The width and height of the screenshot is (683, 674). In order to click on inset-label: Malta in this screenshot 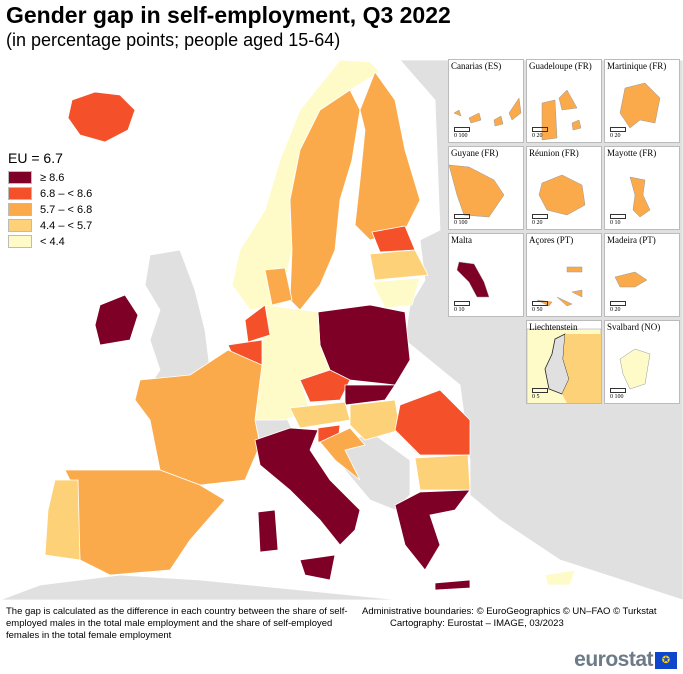, I will do `click(461, 240)`.